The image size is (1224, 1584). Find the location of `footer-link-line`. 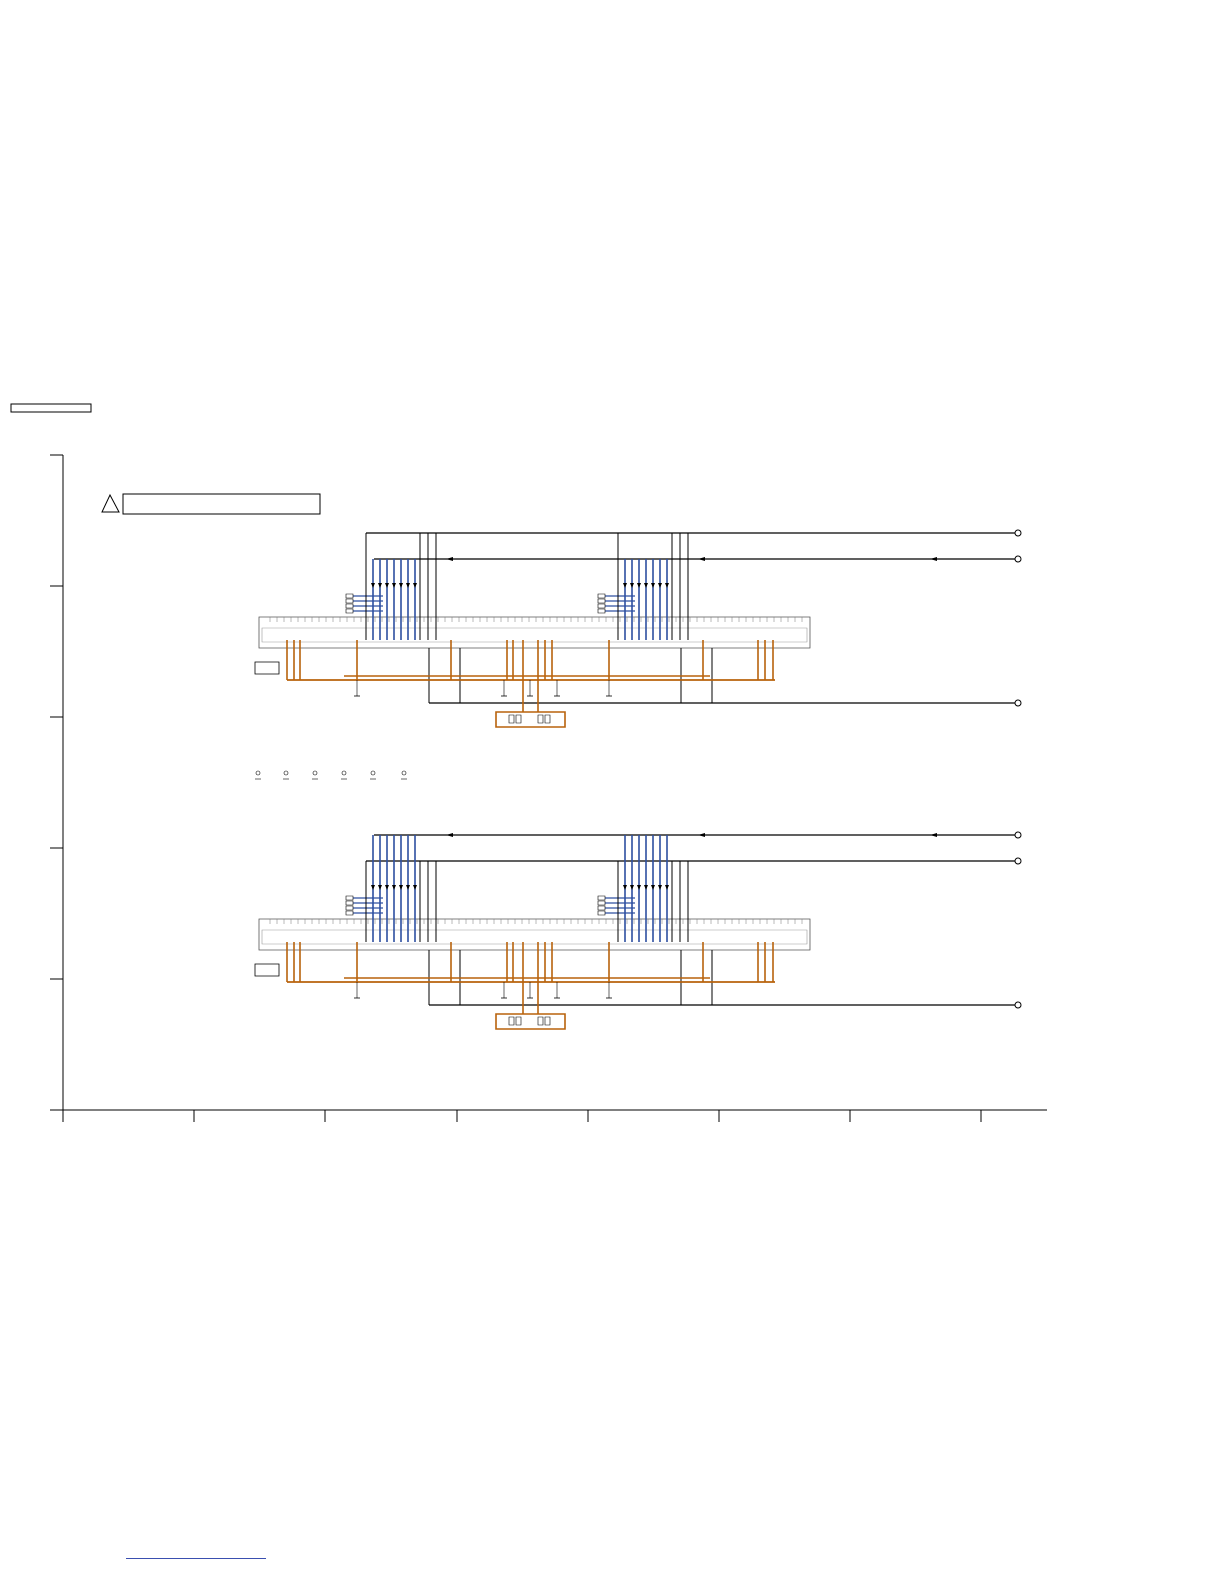

footer-link-line is located at coordinates (196, 1558).